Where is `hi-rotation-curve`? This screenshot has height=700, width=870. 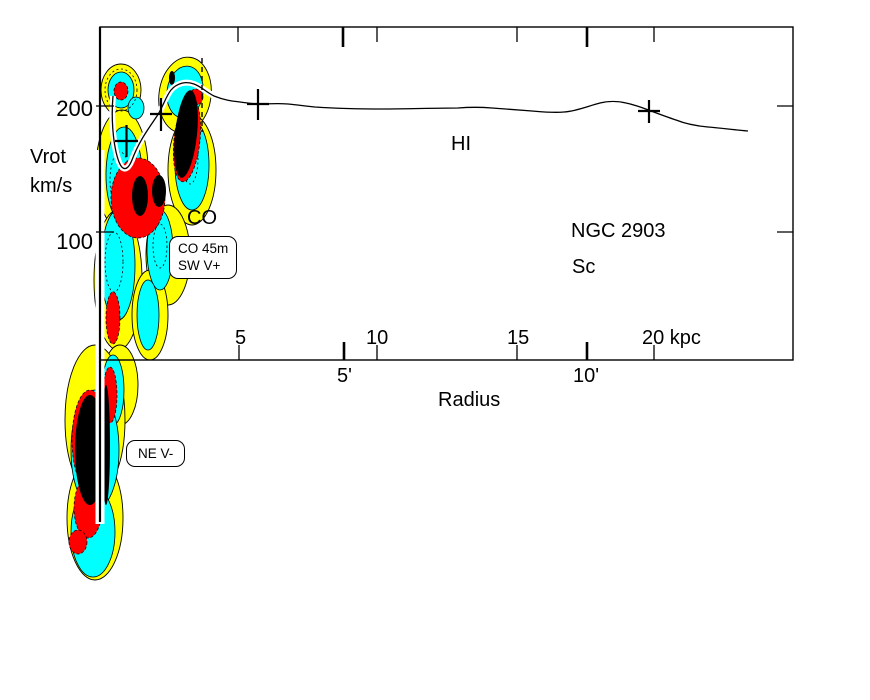 hi-rotation-curve is located at coordinates (430, 126).